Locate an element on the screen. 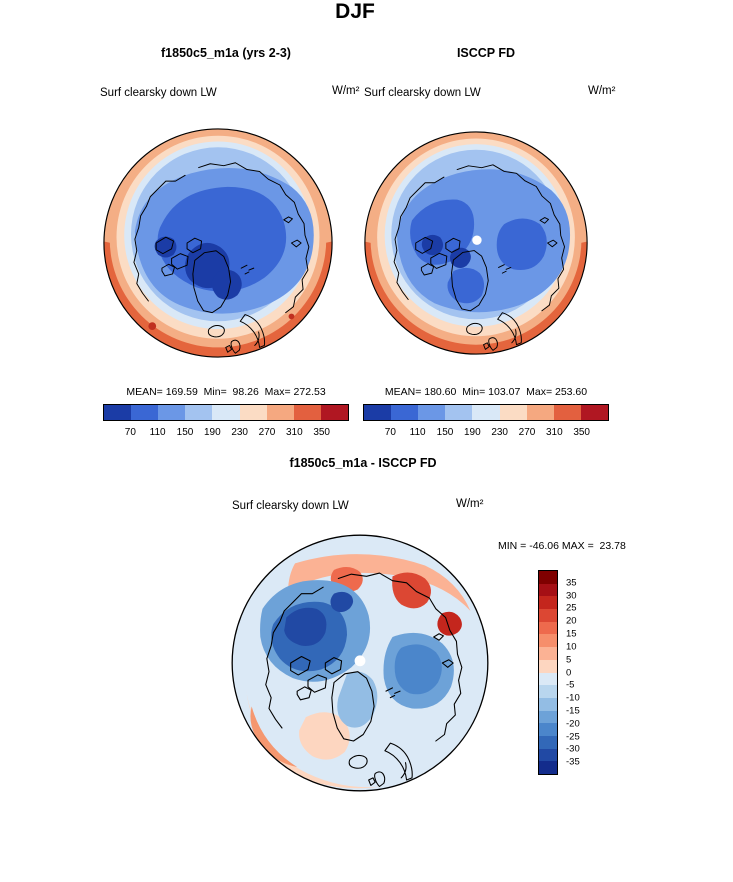  right-field-label: Surf clearsky down LW is located at coordinates (422, 93).